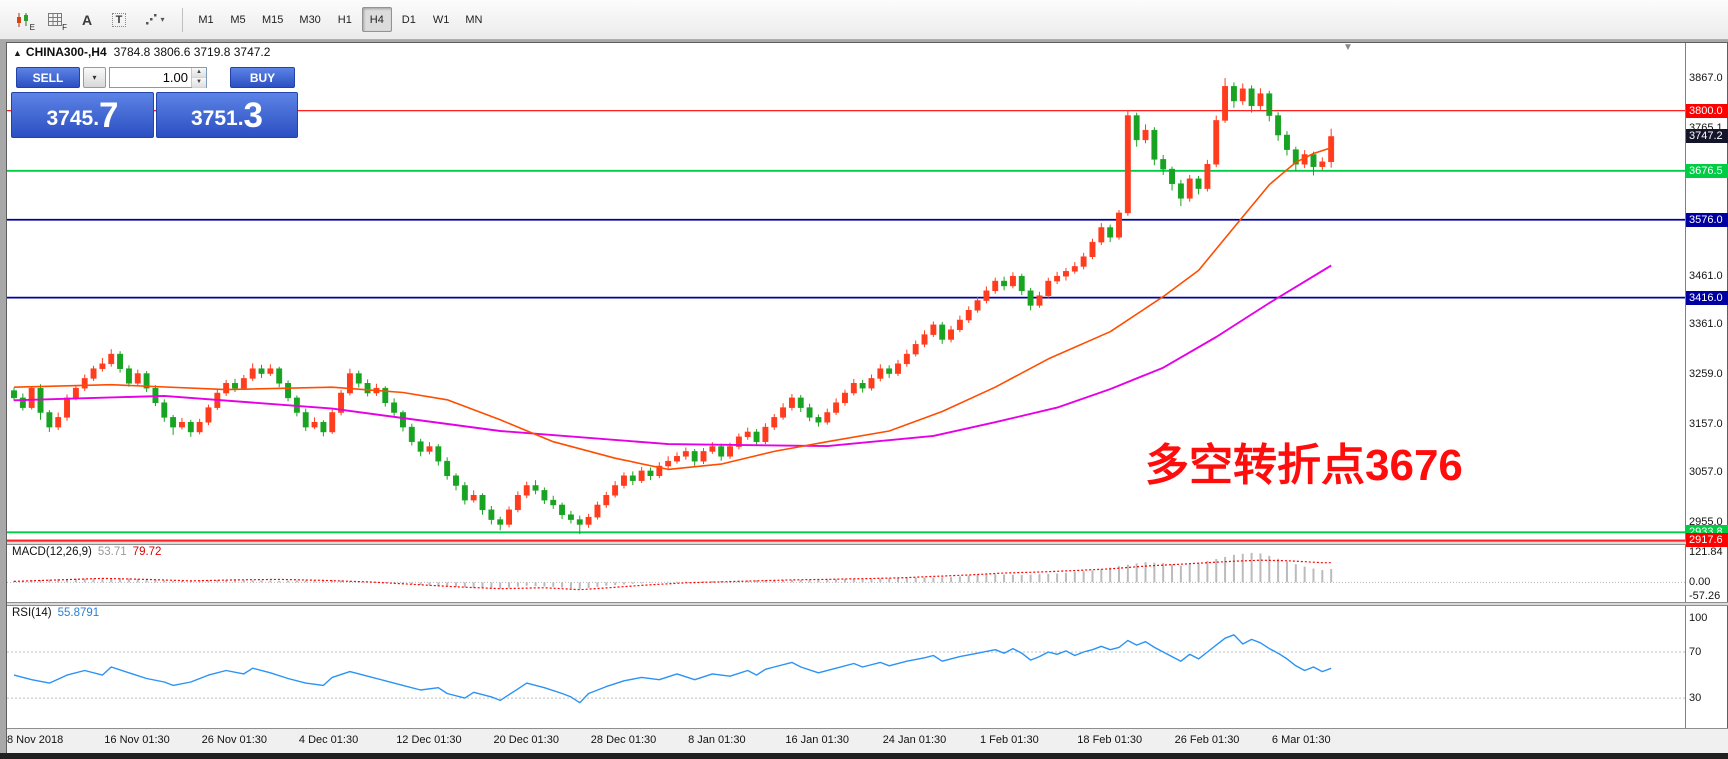 The width and height of the screenshot is (1728, 759). Describe the element at coordinates (199, 83) in the screenshot. I see `volume-decrease-button: ▼` at that location.